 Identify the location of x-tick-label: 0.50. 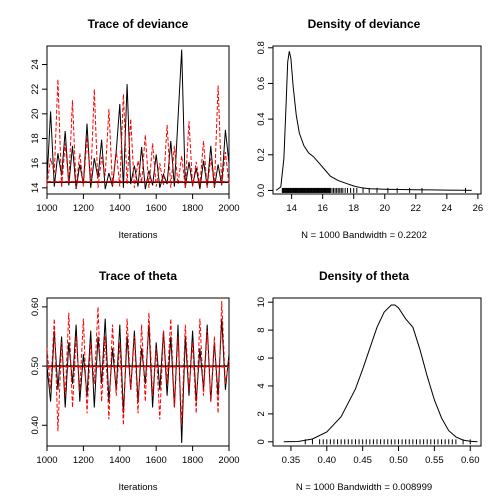
(398, 460).